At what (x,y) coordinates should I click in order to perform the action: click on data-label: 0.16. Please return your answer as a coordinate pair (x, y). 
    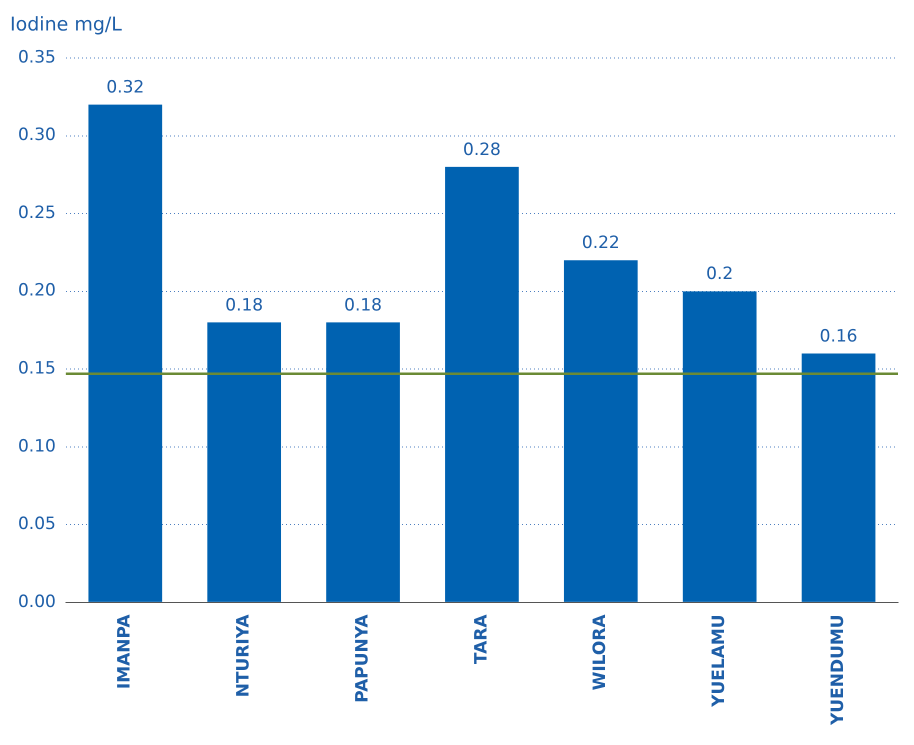
    Looking at the image, I should click on (839, 336).